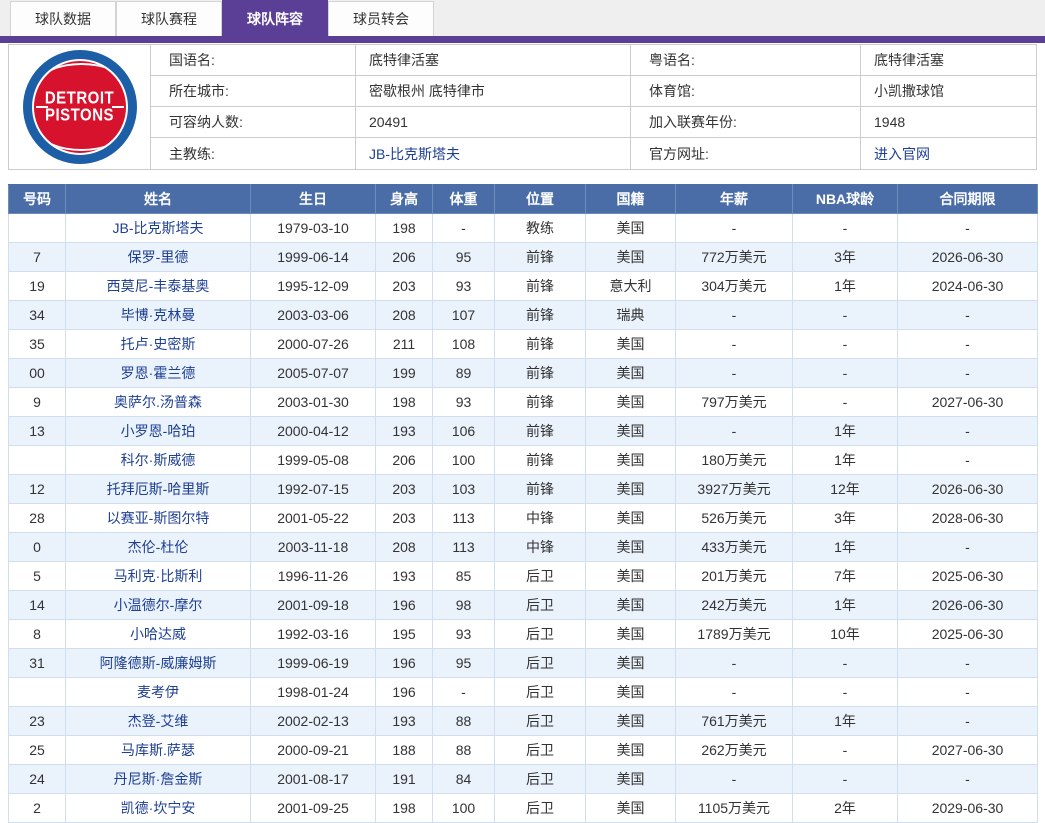 The image size is (1045, 823). Describe the element at coordinates (463, 373) in the screenshot. I see `cell-weight: 89` at that location.